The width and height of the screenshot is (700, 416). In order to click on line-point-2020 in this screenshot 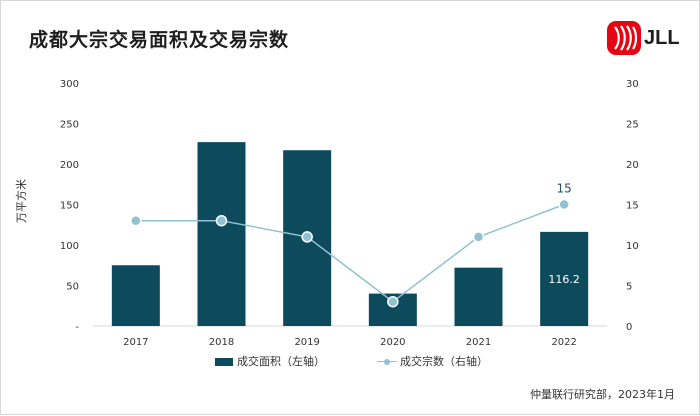, I will do `click(393, 301)`.